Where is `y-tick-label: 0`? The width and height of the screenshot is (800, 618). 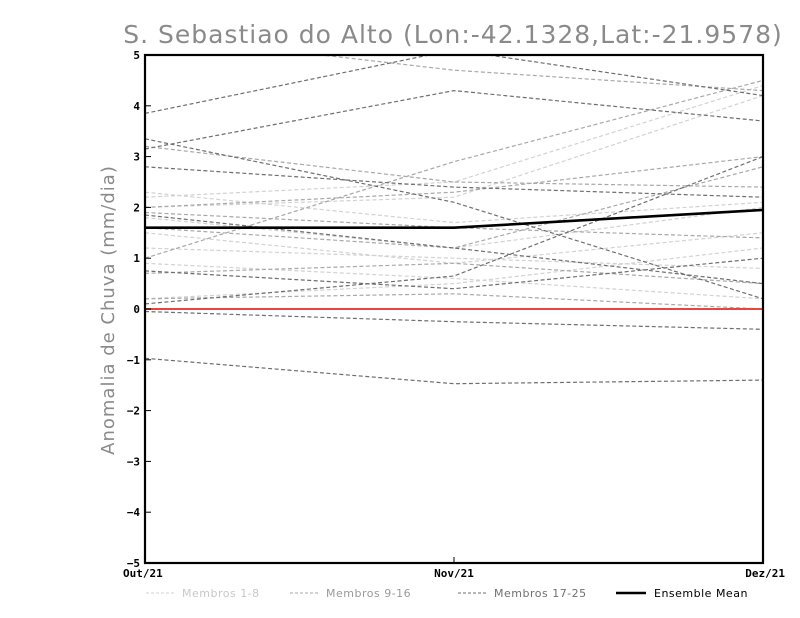
y-tick-label: 0 is located at coordinates (136, 309).